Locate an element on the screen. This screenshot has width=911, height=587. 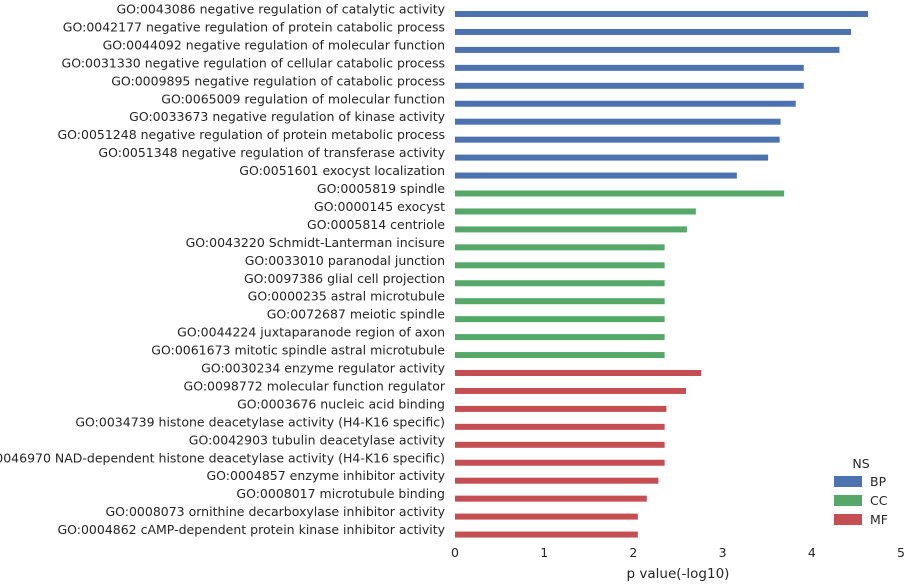
category-label: GO:0005819 spindle is located at coordinates (381, 188).